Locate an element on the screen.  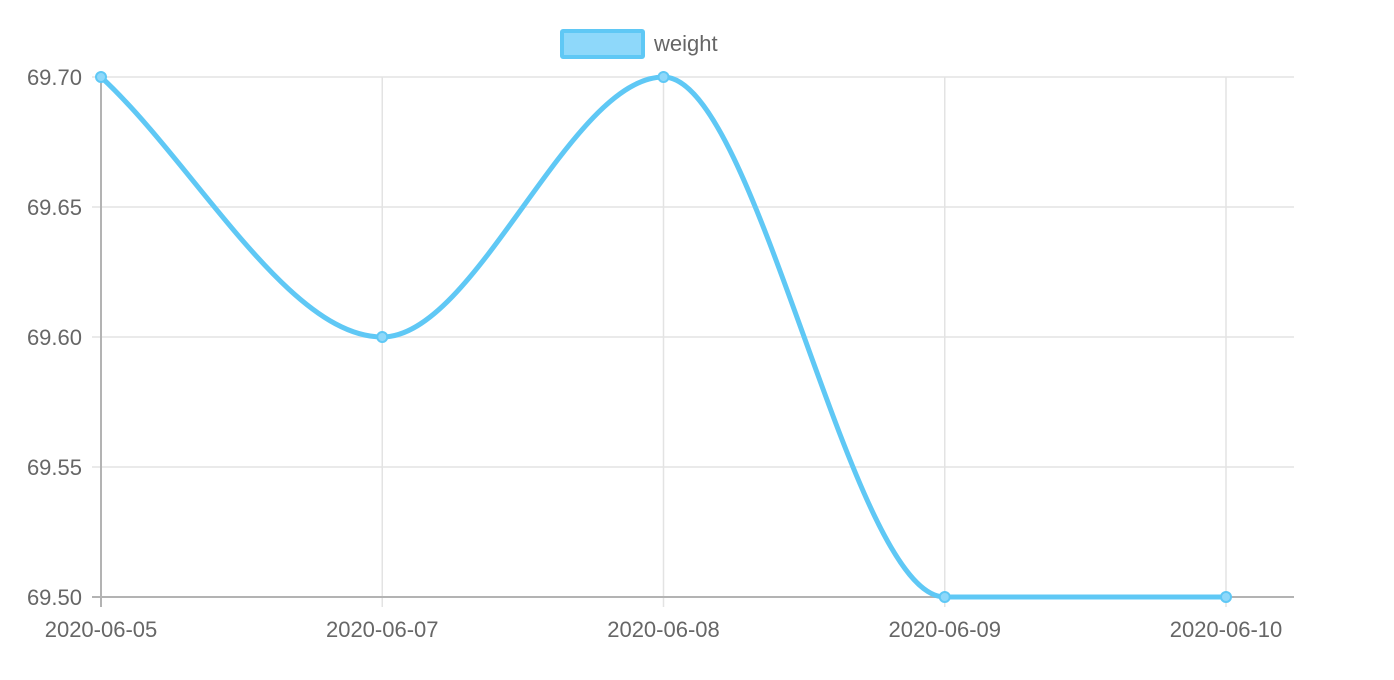
x-tick-label: 2020-06-08 is located at coordinates (663, 629).